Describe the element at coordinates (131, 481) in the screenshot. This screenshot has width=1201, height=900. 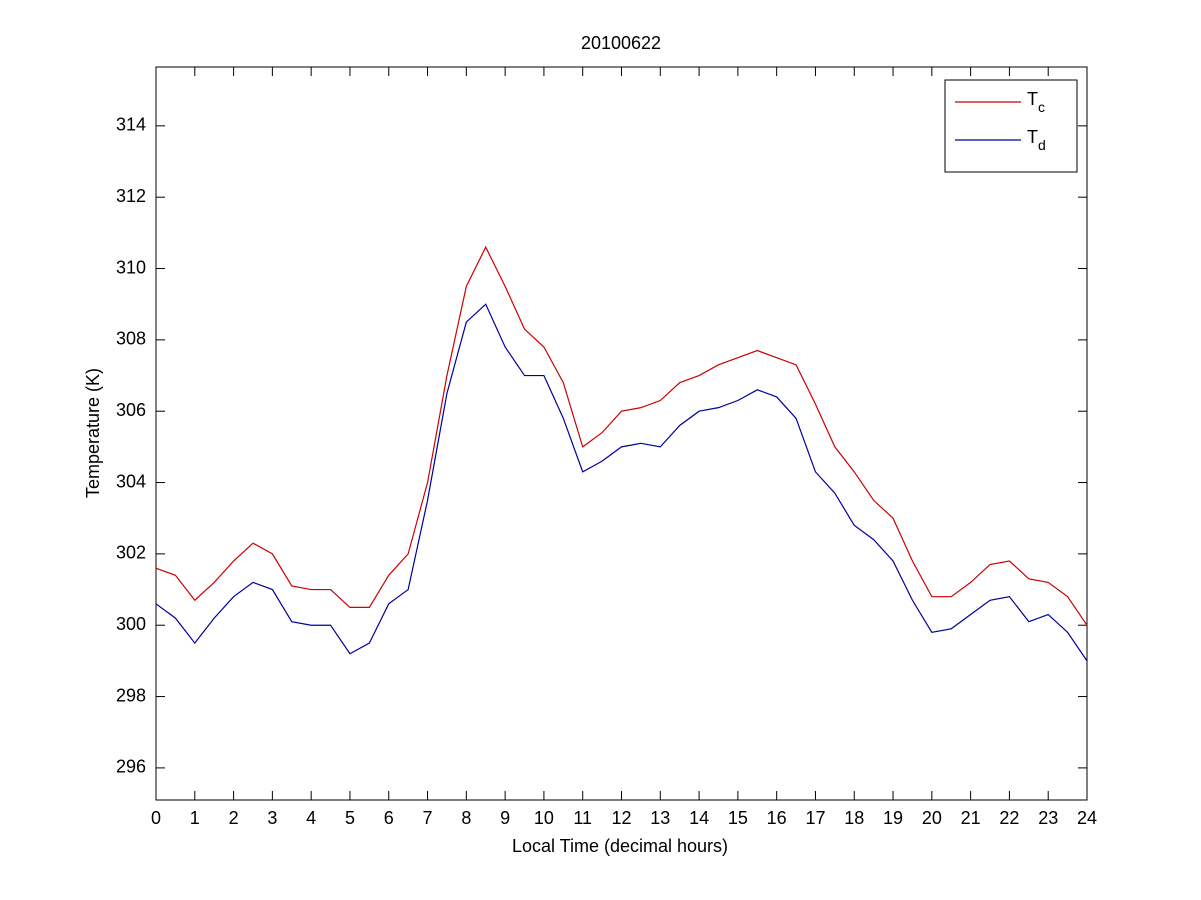
I see `y-tick-label: 304` at that location.